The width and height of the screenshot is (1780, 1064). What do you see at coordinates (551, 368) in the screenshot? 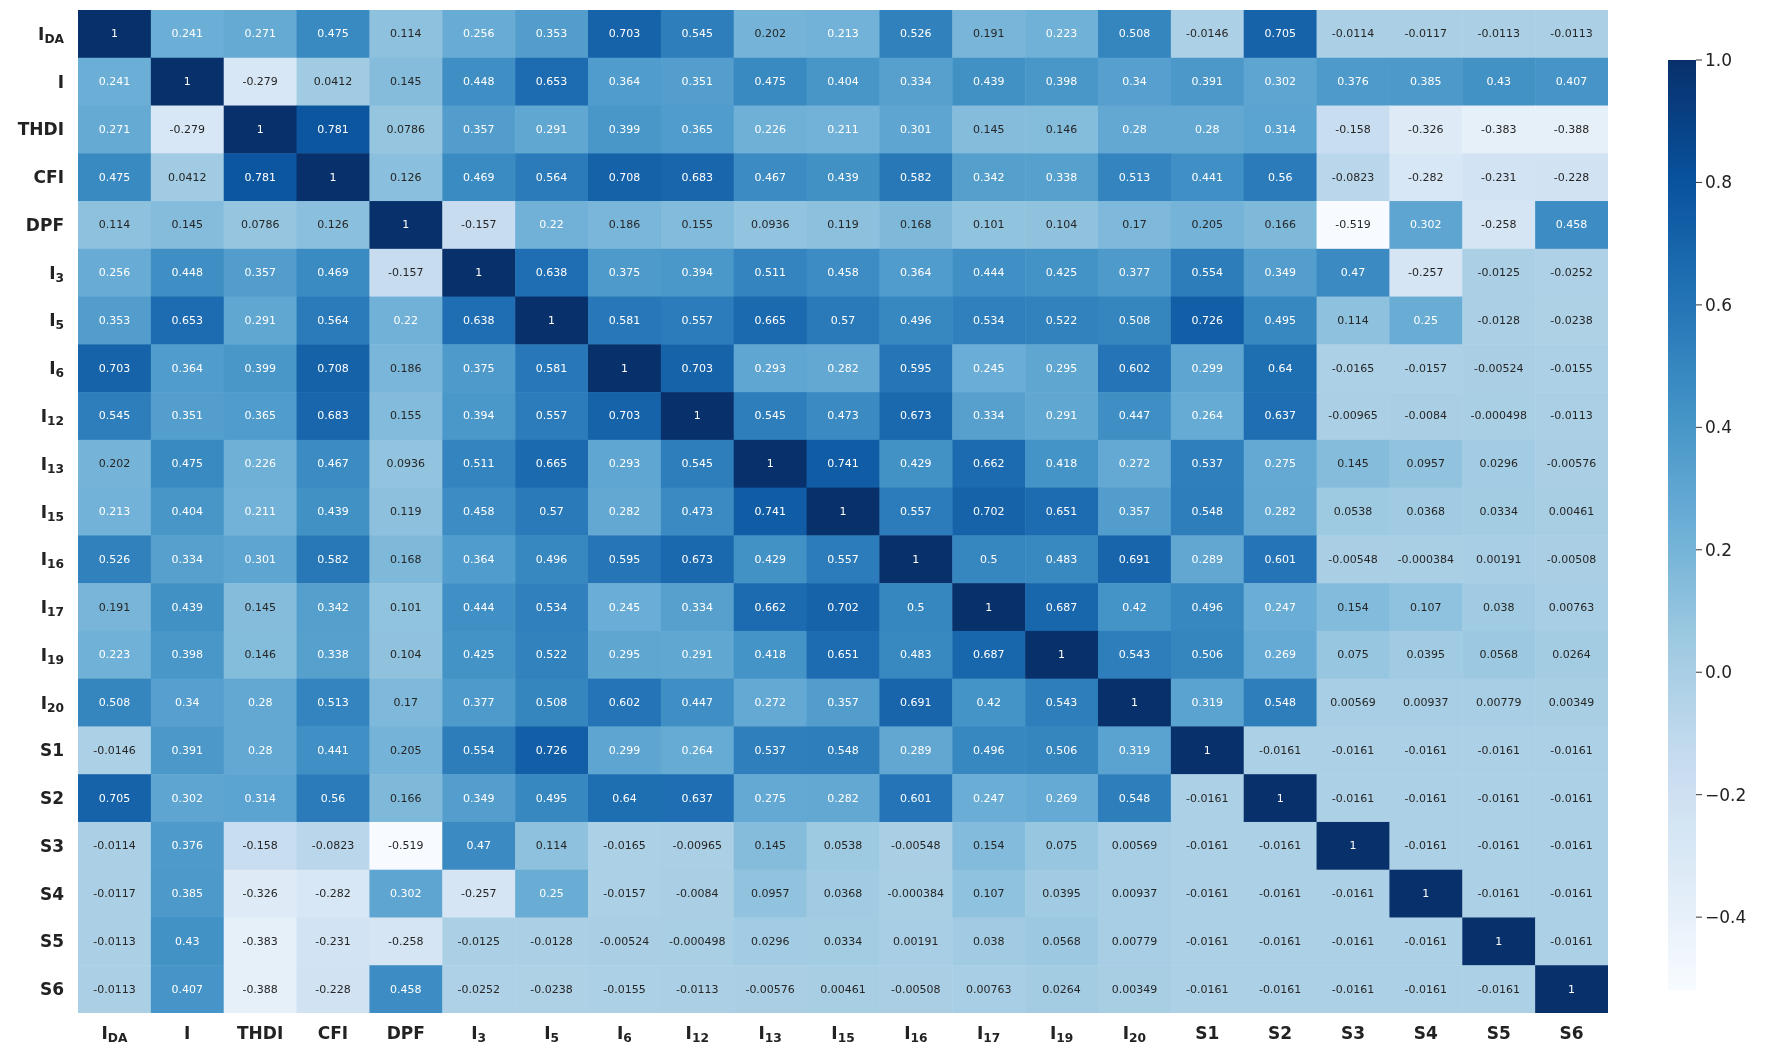
I see `data-label: 0.581` at bounding box center [551, 368].